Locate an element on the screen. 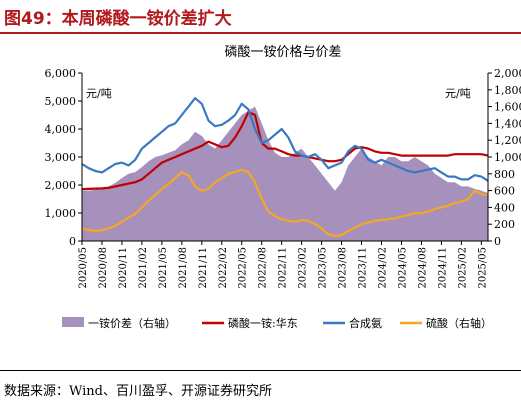 This screenshot has height=405, width=521. y-left-tick-label: 0 is located at coordinates (72, 241).